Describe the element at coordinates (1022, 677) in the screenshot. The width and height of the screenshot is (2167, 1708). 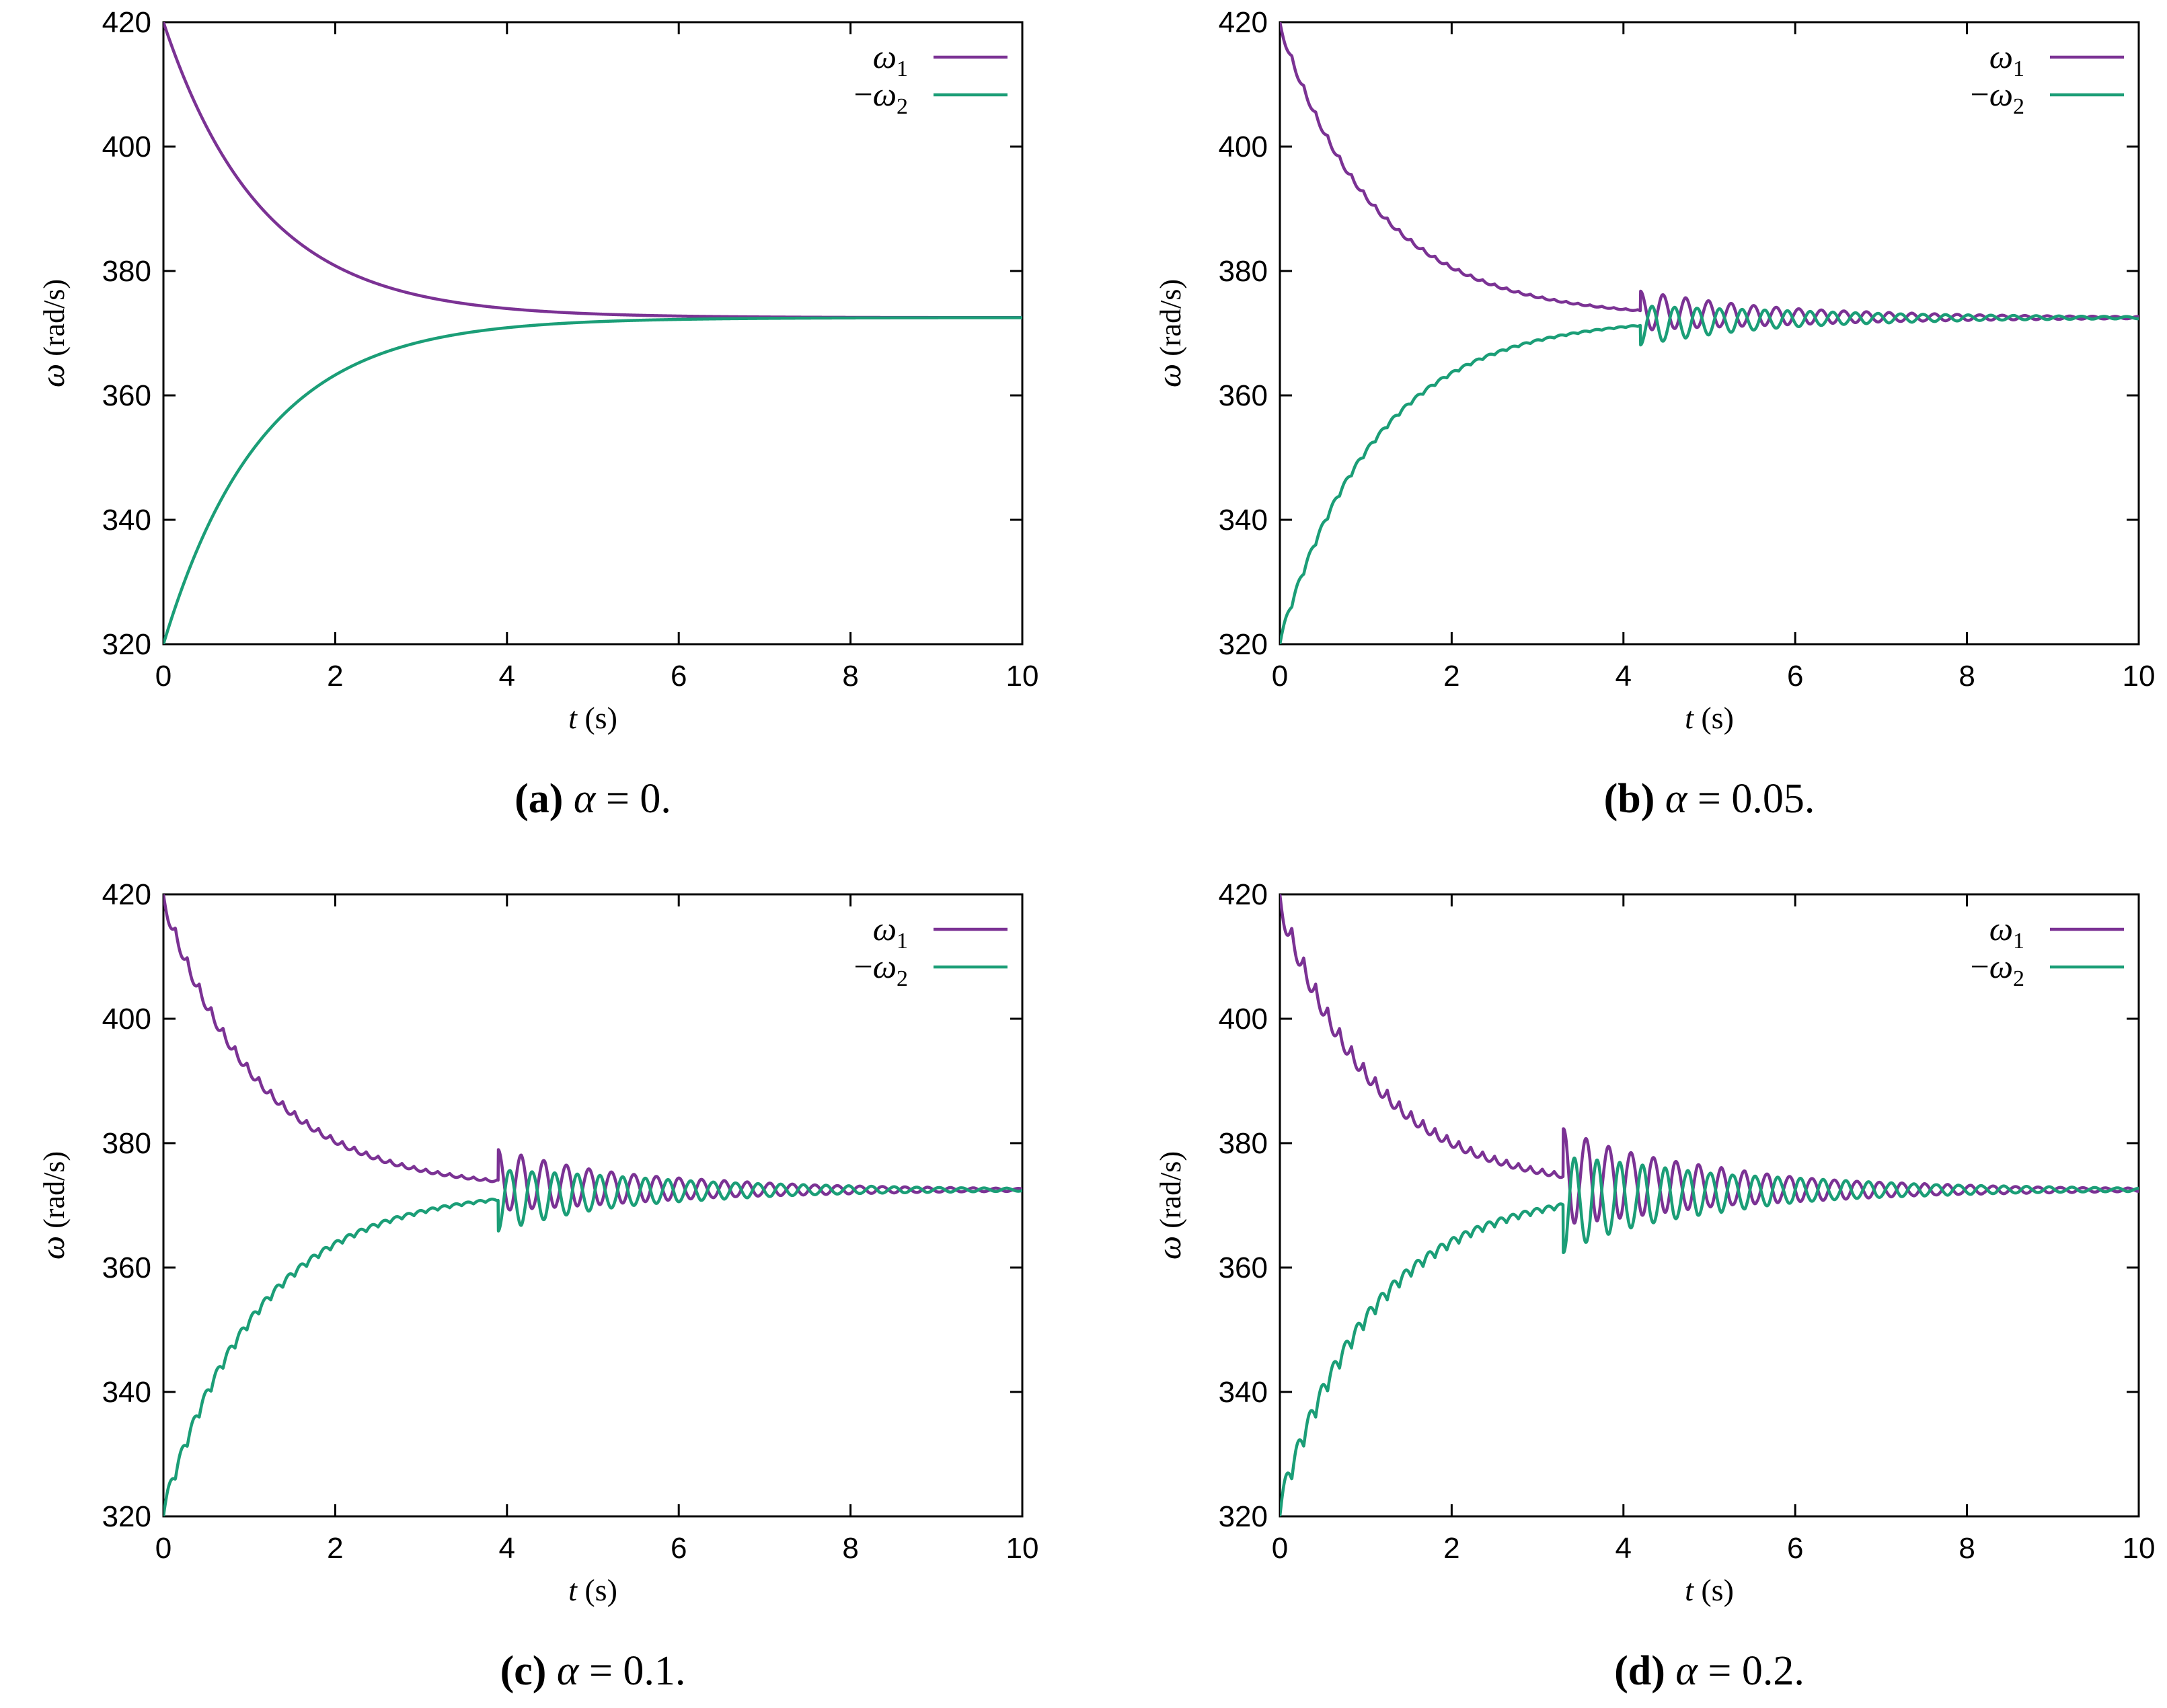
I see `x-tick-label: 10` at that location.